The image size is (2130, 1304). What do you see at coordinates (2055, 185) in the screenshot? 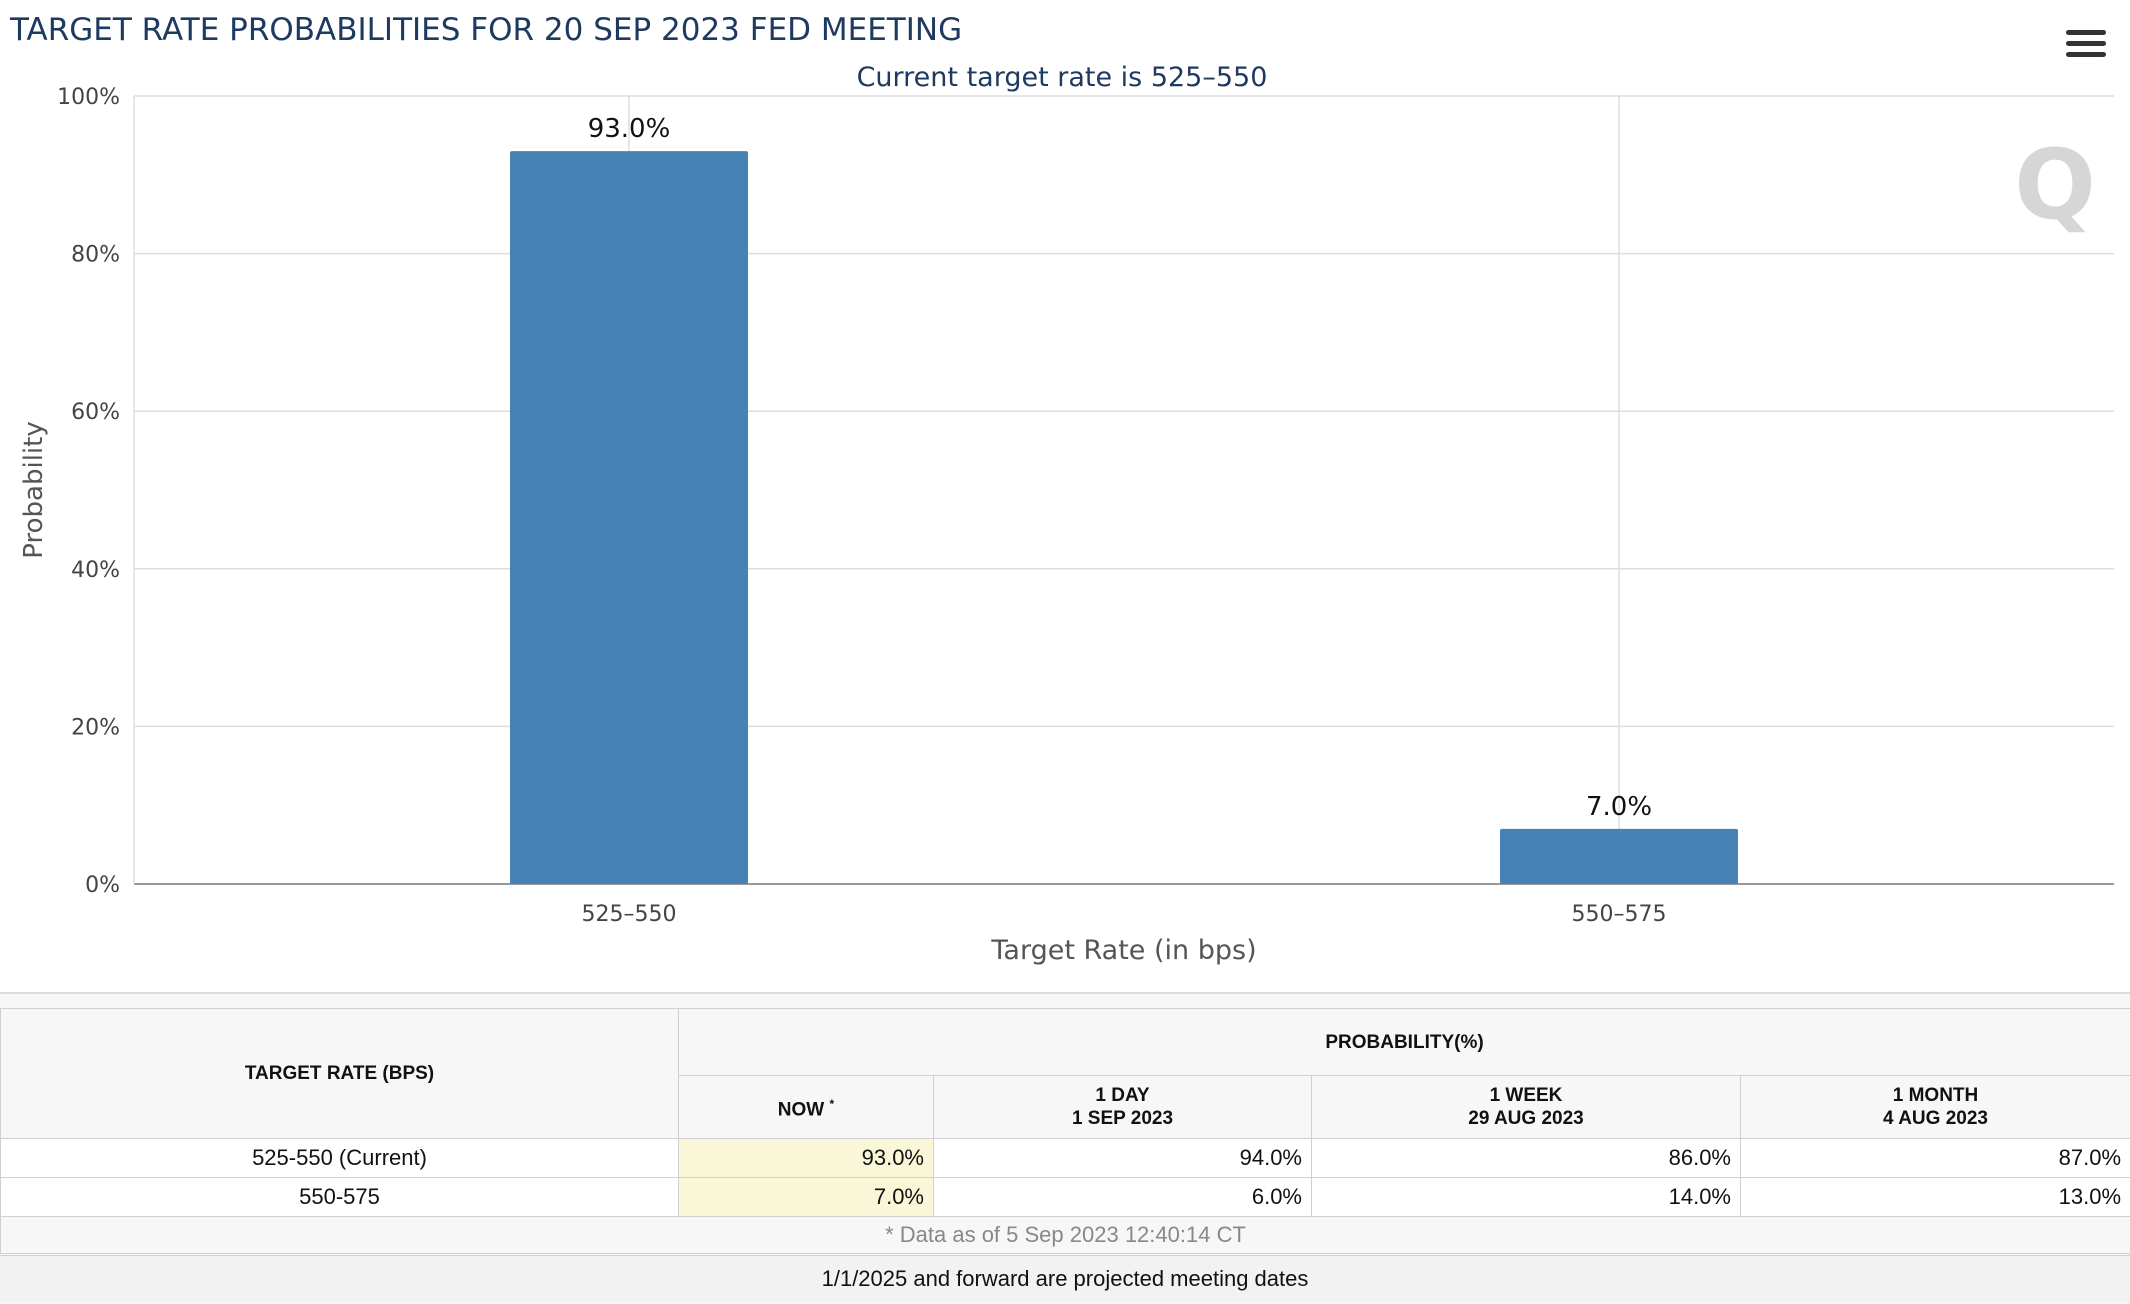
I see `watermark-logo: Q` at bounding box center [2055, 185].